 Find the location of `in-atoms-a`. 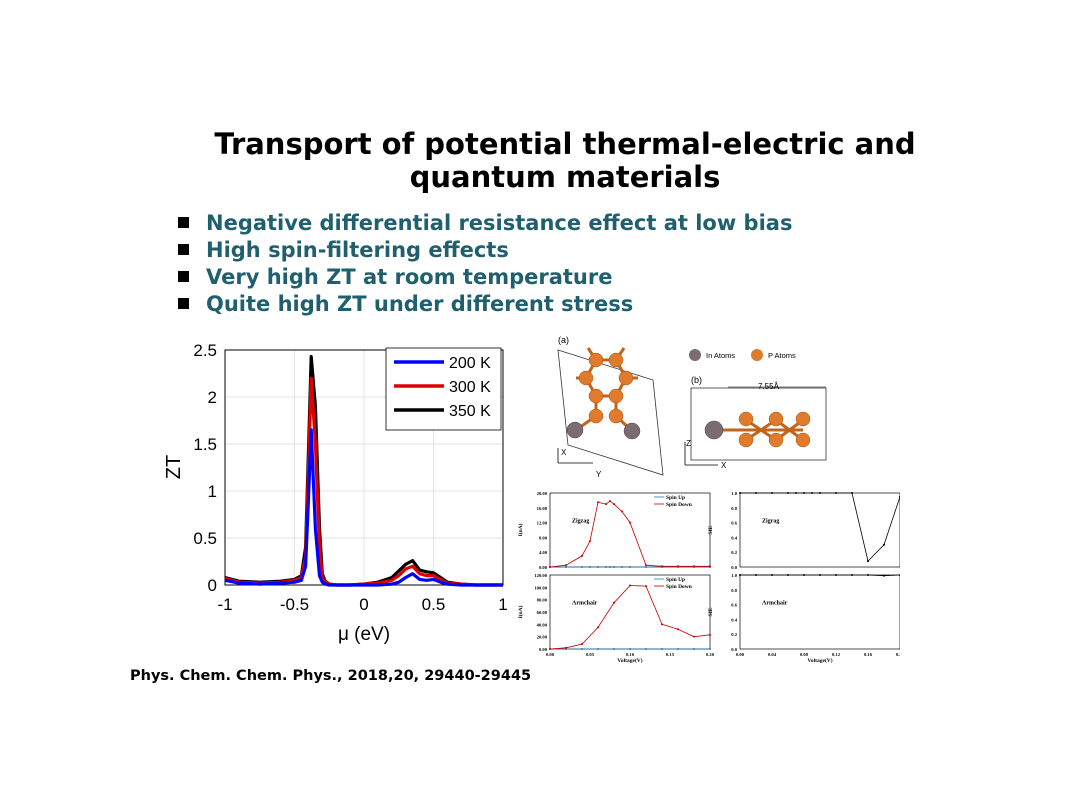

in-atoms-a is located at coordinates (603, 430).